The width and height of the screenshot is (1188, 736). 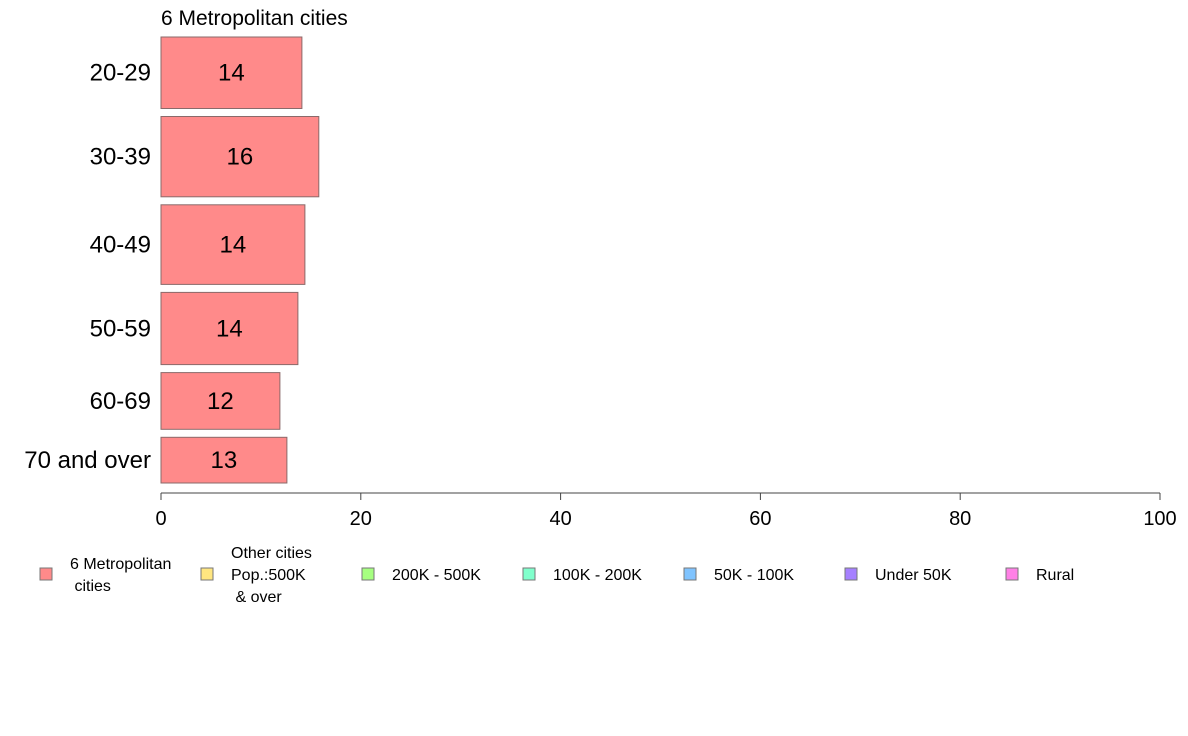 I want to click on legend-label: 200K - 500K, so click(x=436, y=575).